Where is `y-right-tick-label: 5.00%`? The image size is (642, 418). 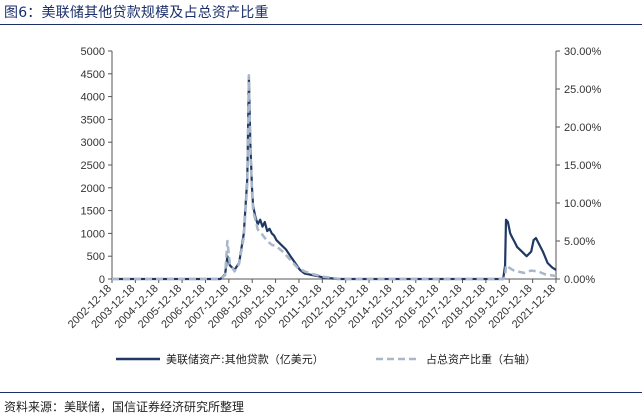 y-right-tick-label: 5.00% is located at coordinates (579, 242).